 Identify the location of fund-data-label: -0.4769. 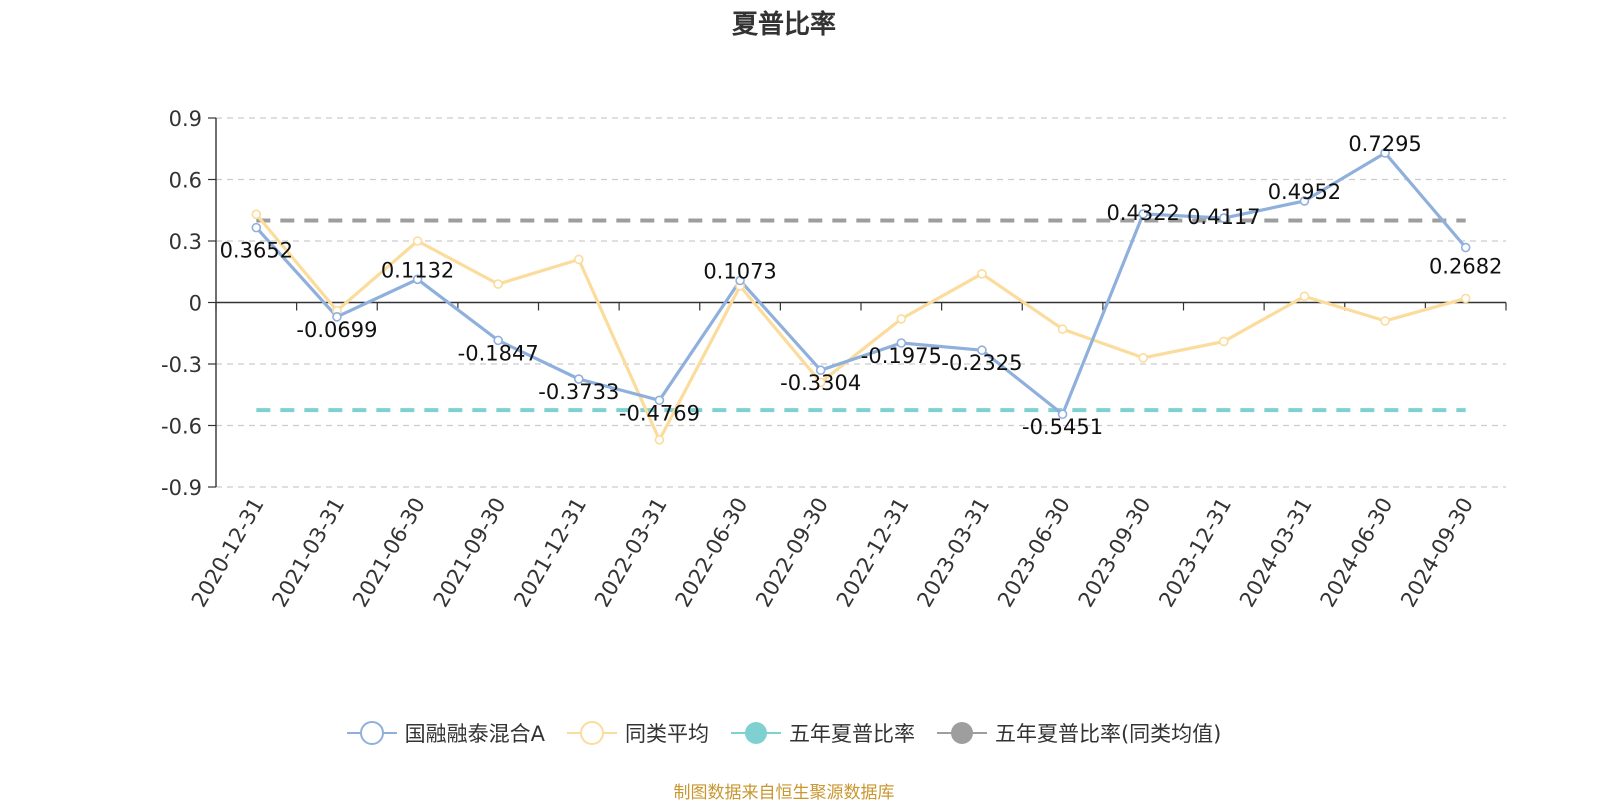
(659, 413).